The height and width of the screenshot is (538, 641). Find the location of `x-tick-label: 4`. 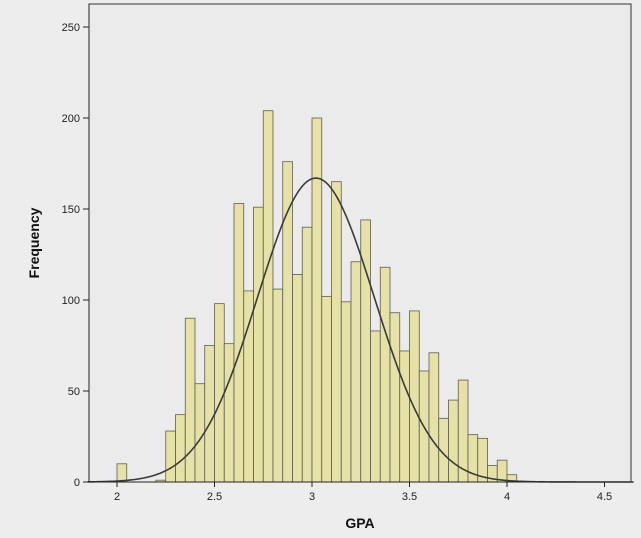

x-tick-label: 4 is located at coordinates (507, 497).